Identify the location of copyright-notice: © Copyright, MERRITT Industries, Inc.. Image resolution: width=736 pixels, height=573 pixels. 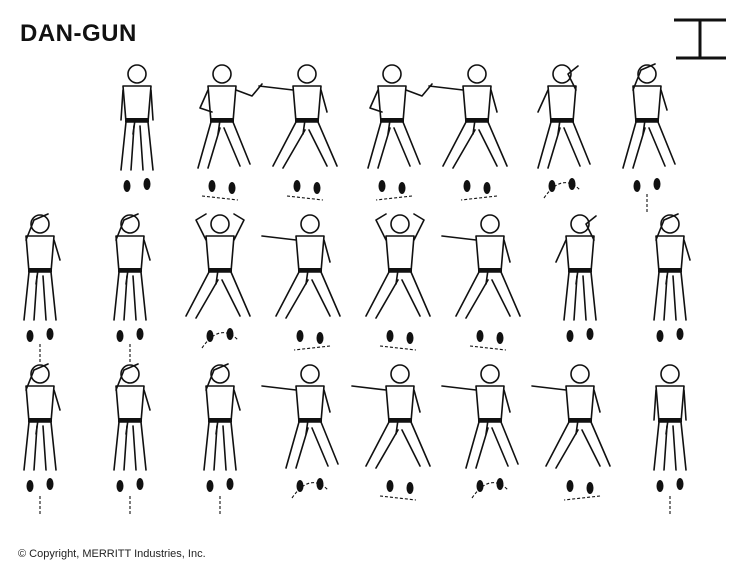
(112, 554).